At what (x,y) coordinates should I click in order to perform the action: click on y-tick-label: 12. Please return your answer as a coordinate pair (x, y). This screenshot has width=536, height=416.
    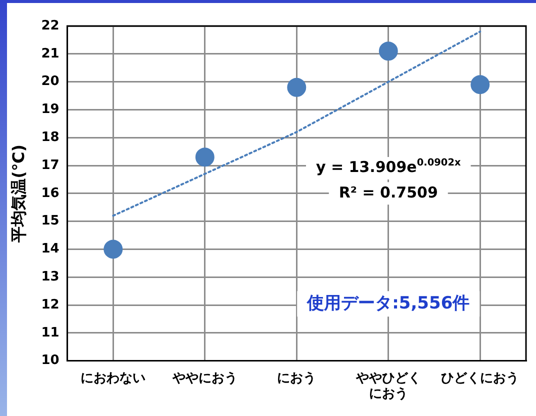
    Looking at the image, I should click on (50, 304).